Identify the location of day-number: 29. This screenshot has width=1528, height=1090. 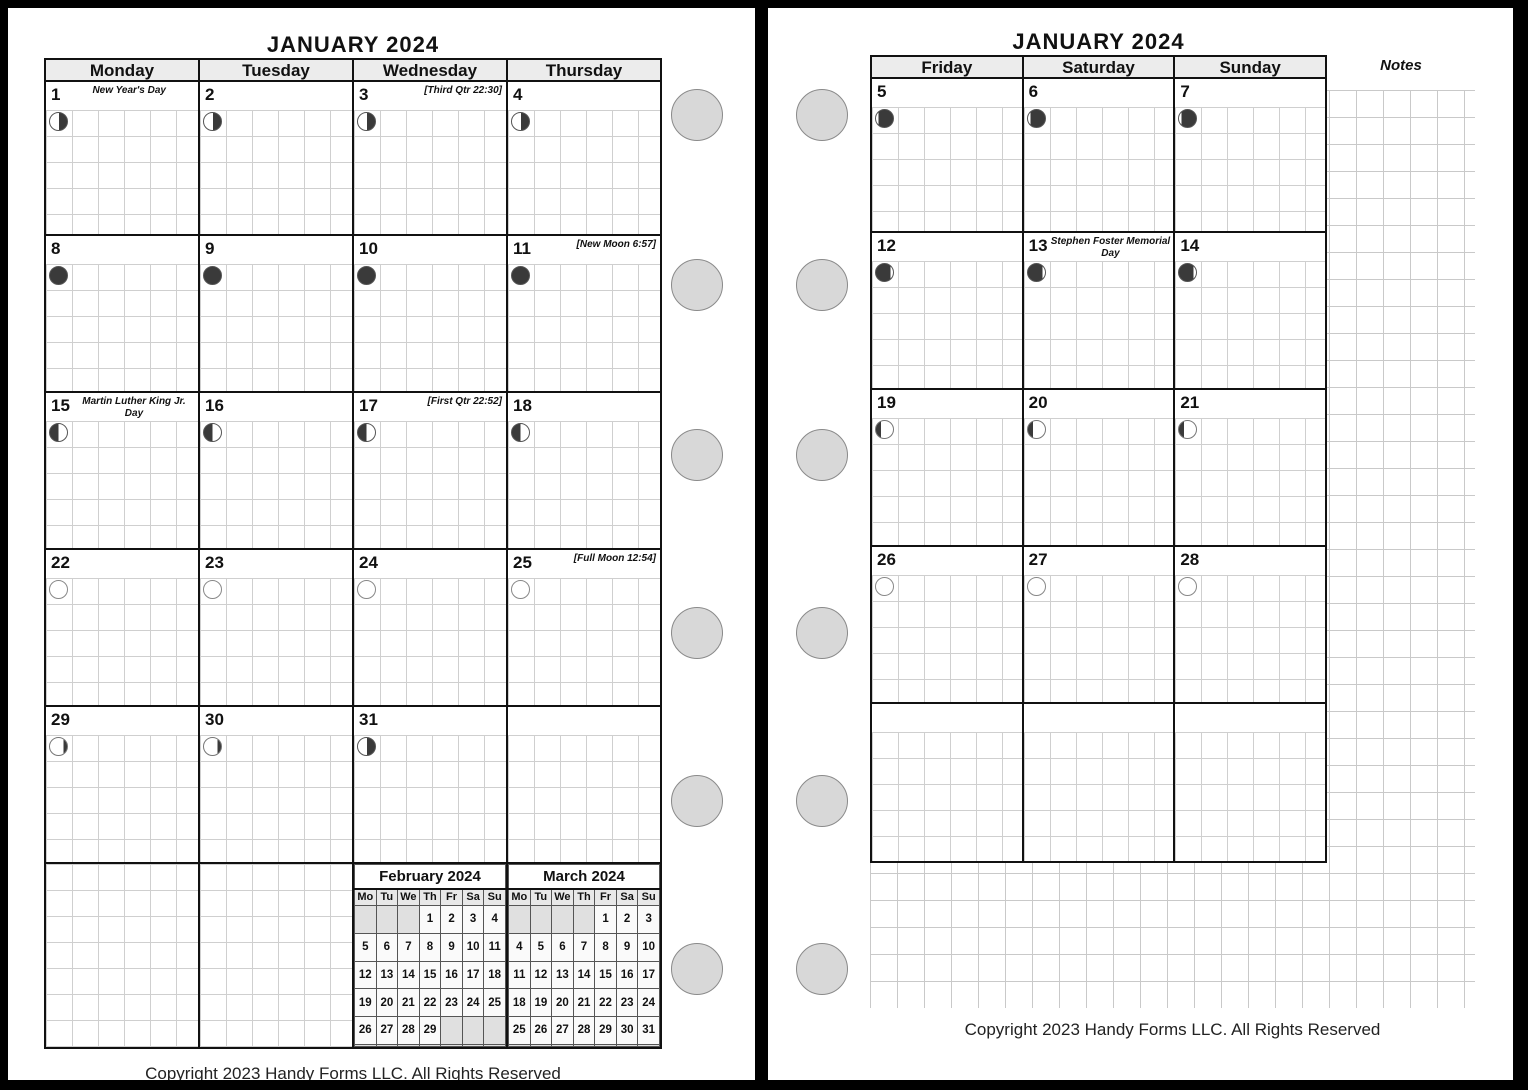
(60, 719).